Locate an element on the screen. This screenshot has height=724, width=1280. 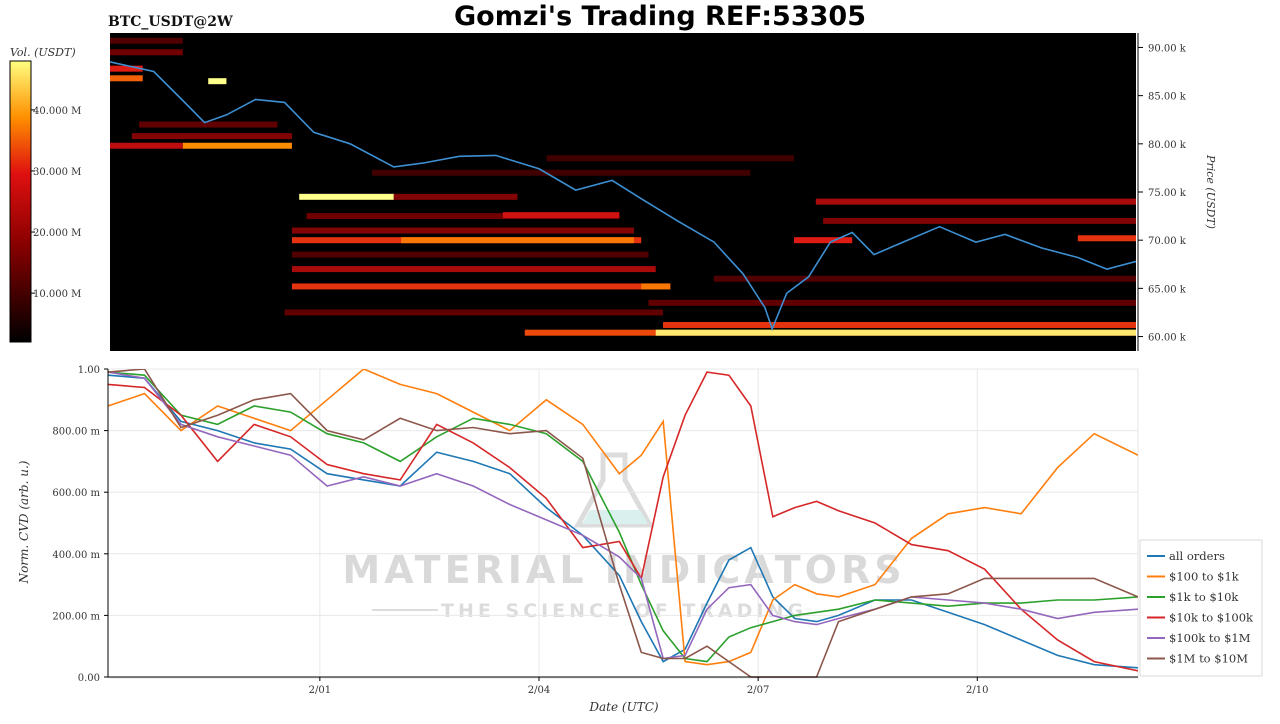
legend-entry: $10k to $100k is located at coordinates (1211, 618).